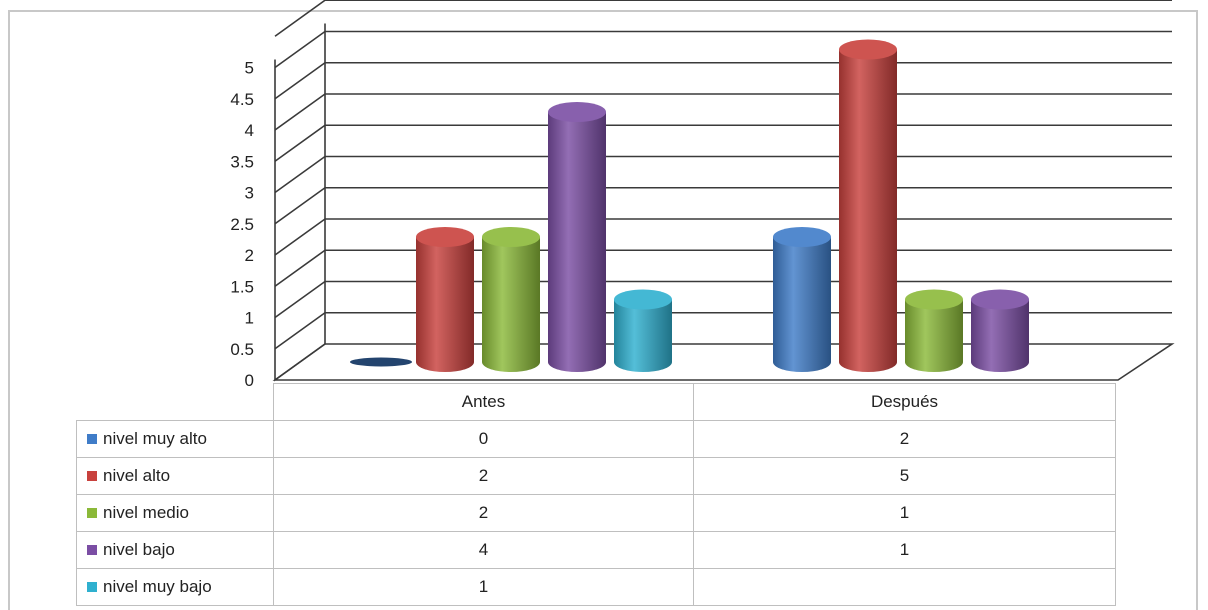 The width and height of the screenshot is (1208, 610). I want to click on y-tick-label: 2.5, so click(242, 224).